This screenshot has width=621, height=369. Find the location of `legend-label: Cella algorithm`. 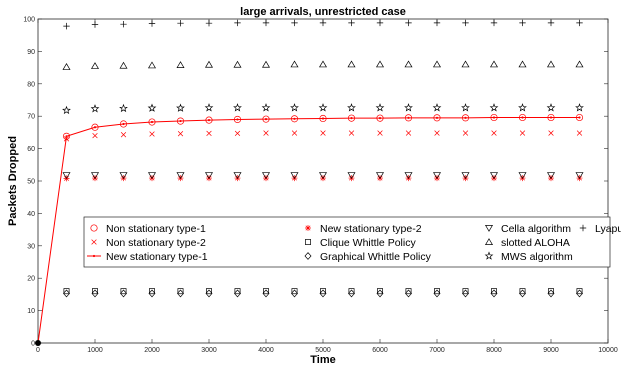

legend-label: Cella algorithm is located at coordinates (536, 229).